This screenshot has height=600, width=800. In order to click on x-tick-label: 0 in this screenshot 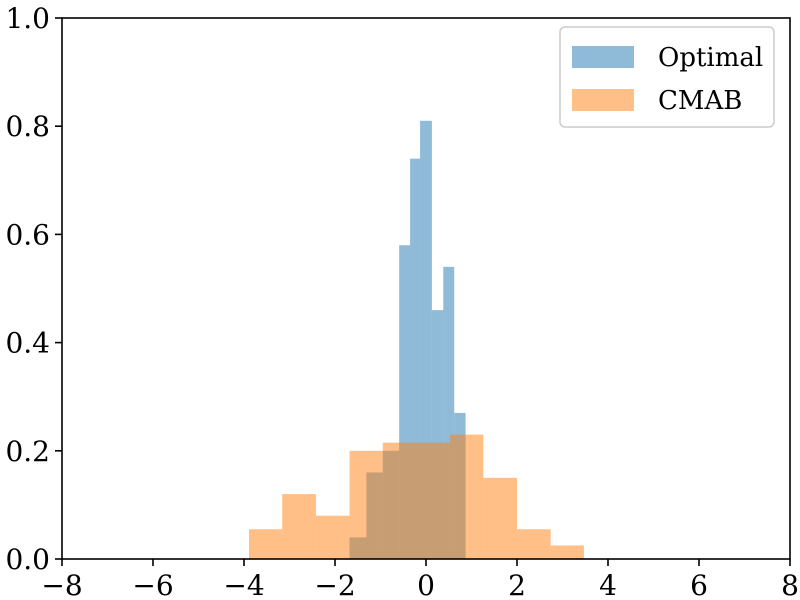, I will do `click(426, 584)`.